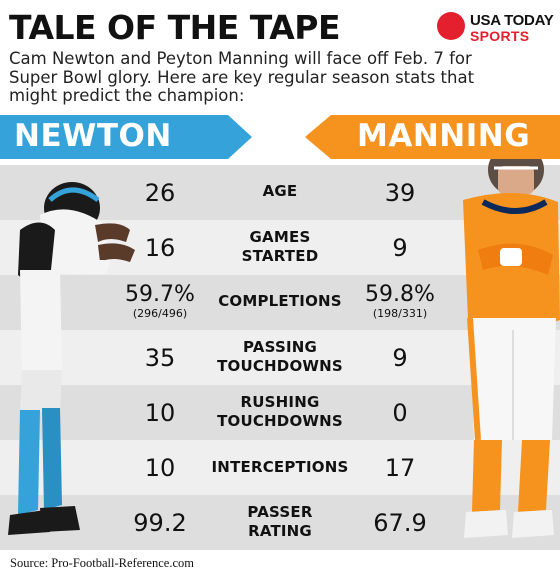 This screenshot has width=560, height=577. Describe the element at coordinates (280, 237) in the screenshot. I see `stat-label-line1: GAMES` at that location.